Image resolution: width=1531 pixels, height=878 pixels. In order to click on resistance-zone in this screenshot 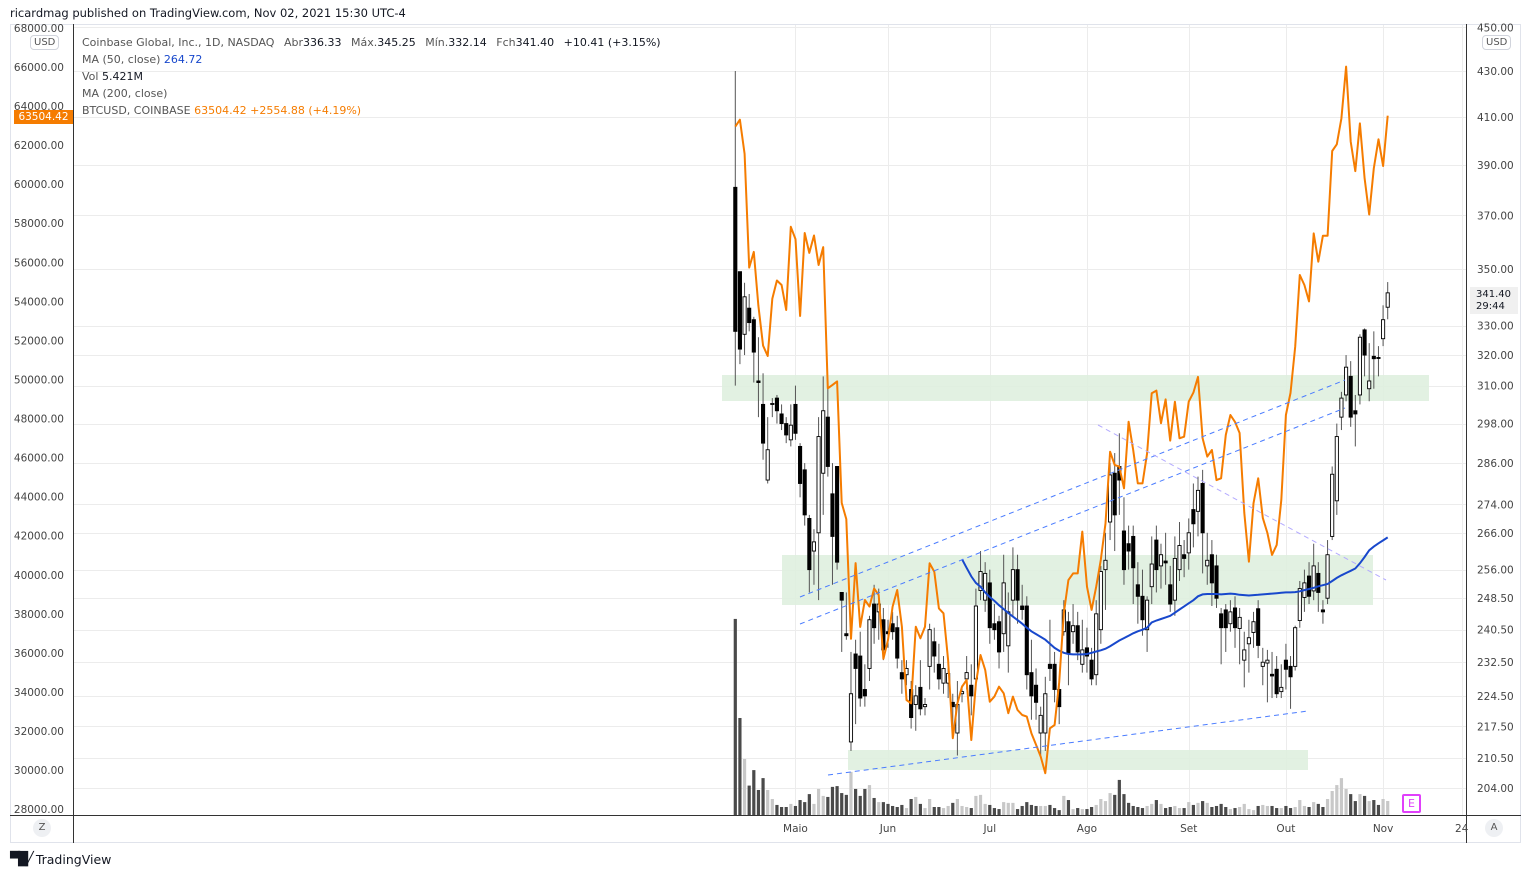, I will do `click(1075, 388)`.